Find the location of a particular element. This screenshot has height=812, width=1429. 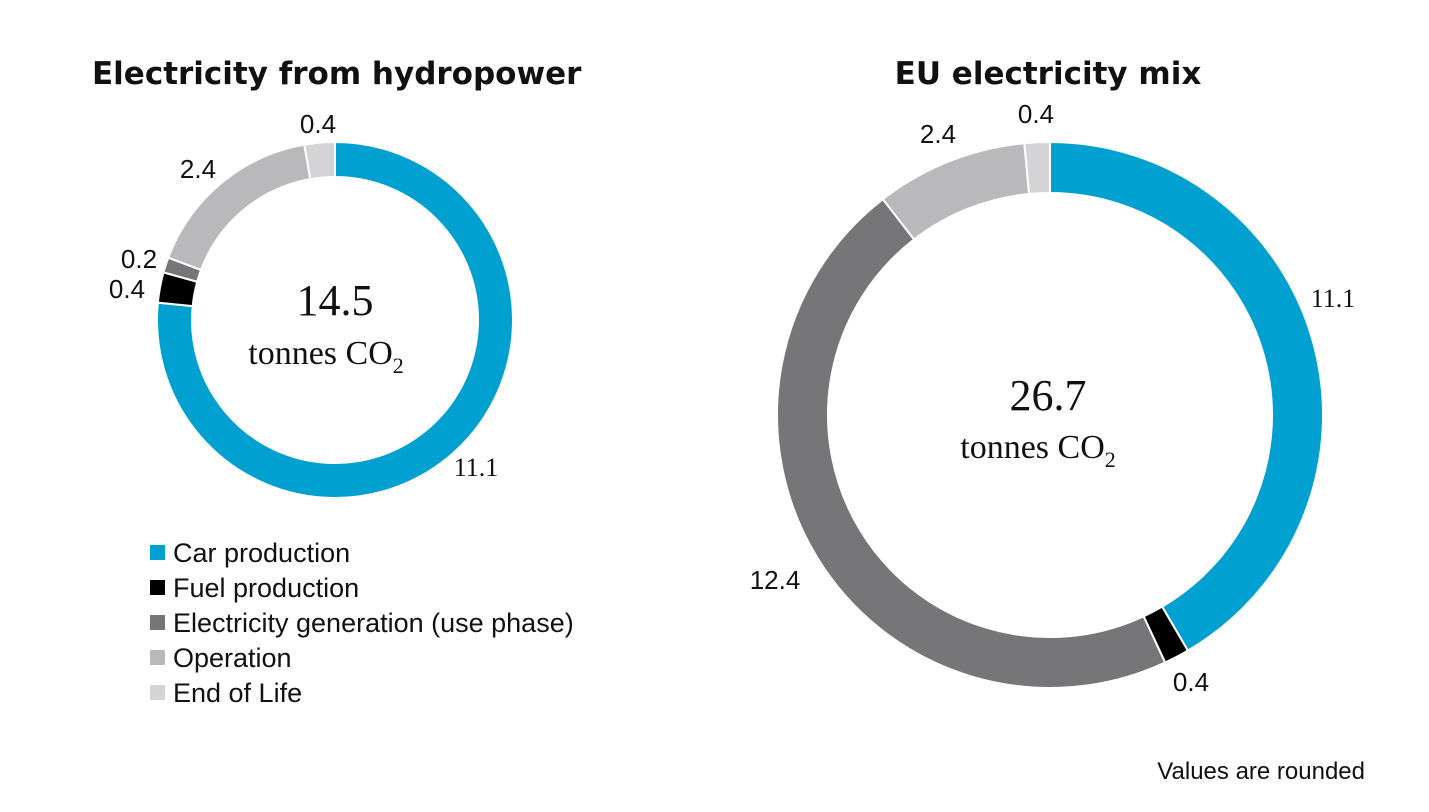

slice-label-electricity-generation-use-phase: 0.2 is located at coordinates (139, 259).